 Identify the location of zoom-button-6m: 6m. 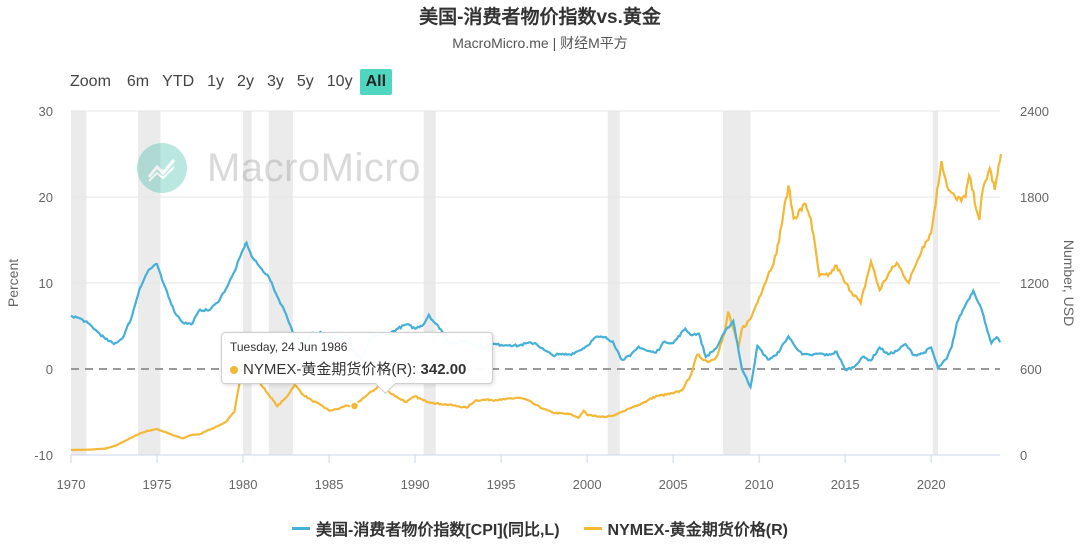
(138, 81).